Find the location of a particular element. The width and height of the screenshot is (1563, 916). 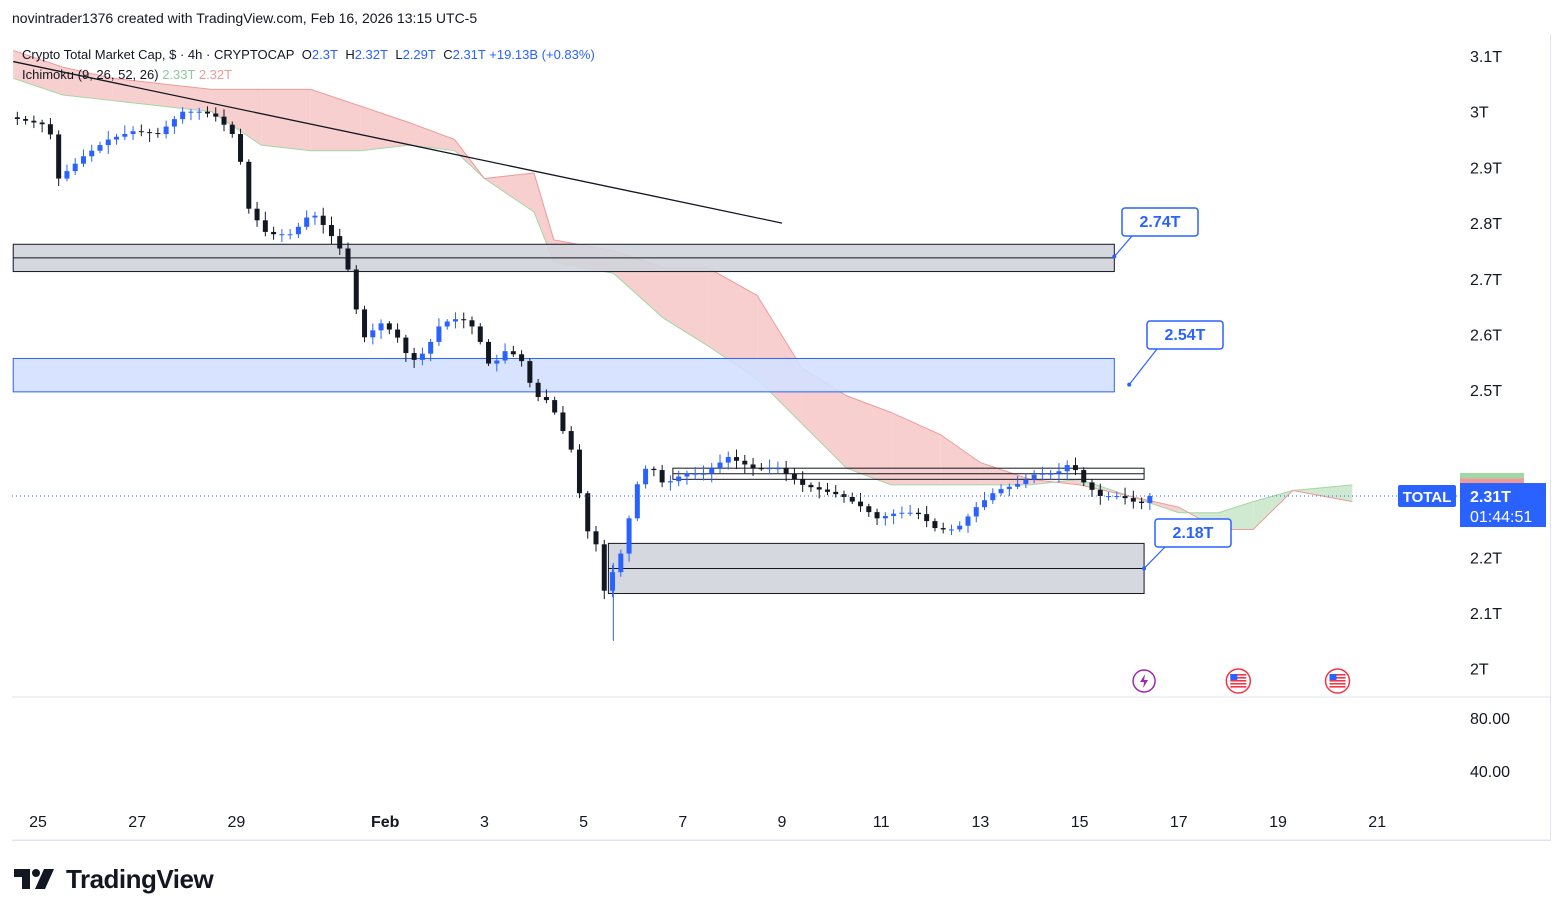

x-tick-label: 3 is located at coordinates (484, 822).